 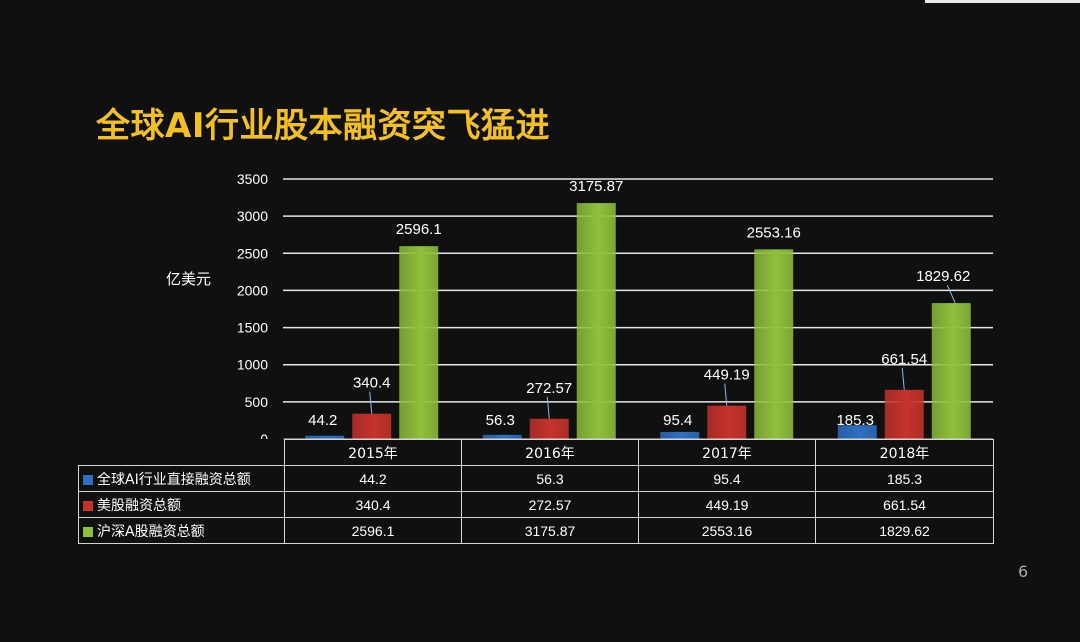 What do you see at coordinates (373, 478) in the screenshot?
I see `table-value: 44.2` at bounding box center [373, 478].